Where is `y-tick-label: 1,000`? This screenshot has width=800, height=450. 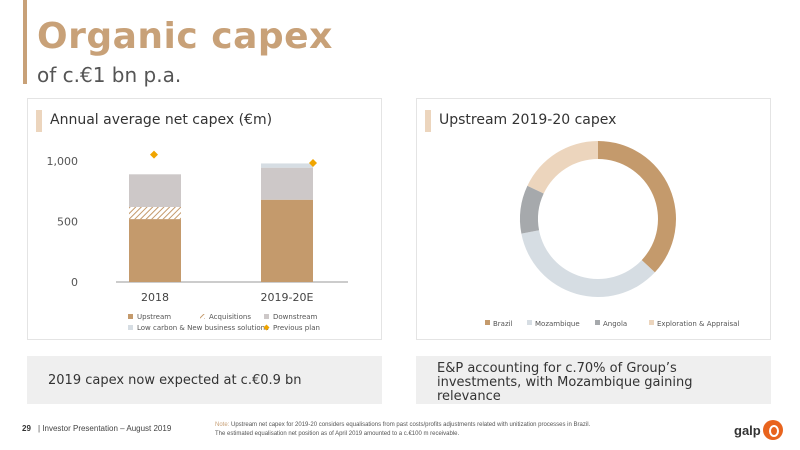 y-tick-label: 1,000 is located at coordinates (63, 161).